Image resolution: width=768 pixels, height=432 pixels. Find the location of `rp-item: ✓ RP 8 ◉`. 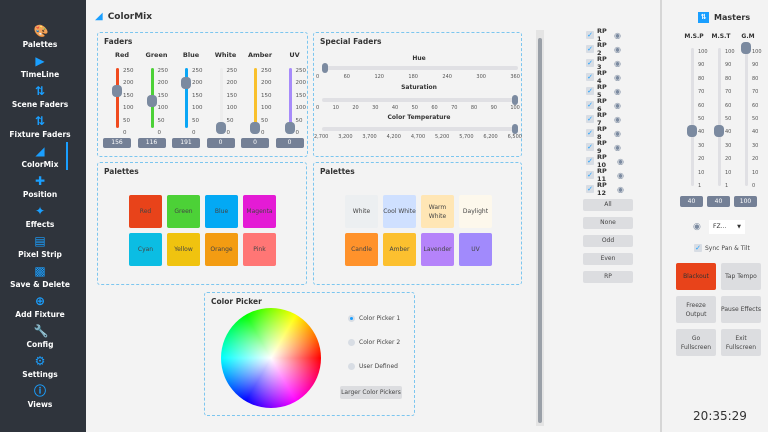

rp-item: ✓ RP 8 ◉ is located at coordinates (603, 133).